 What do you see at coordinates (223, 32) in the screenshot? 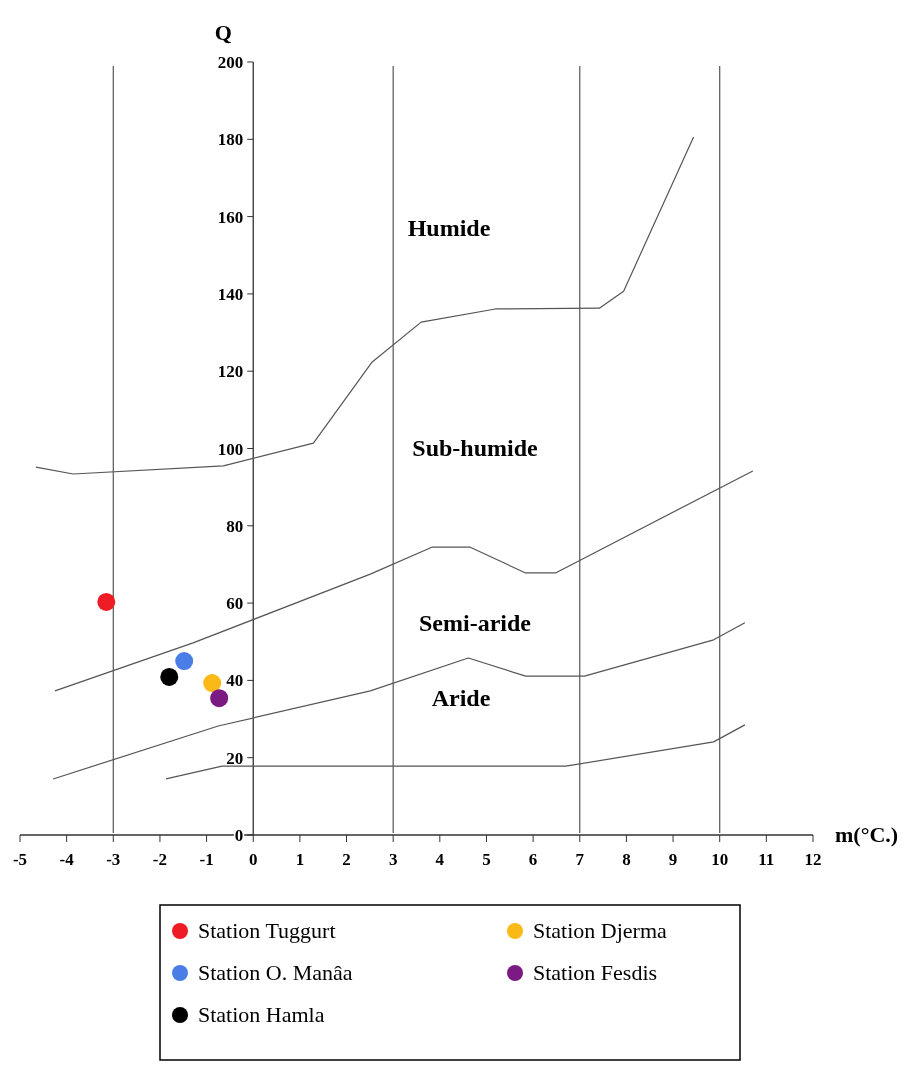
I see `y-axis-title: Q` at bounding box center [223, 32].